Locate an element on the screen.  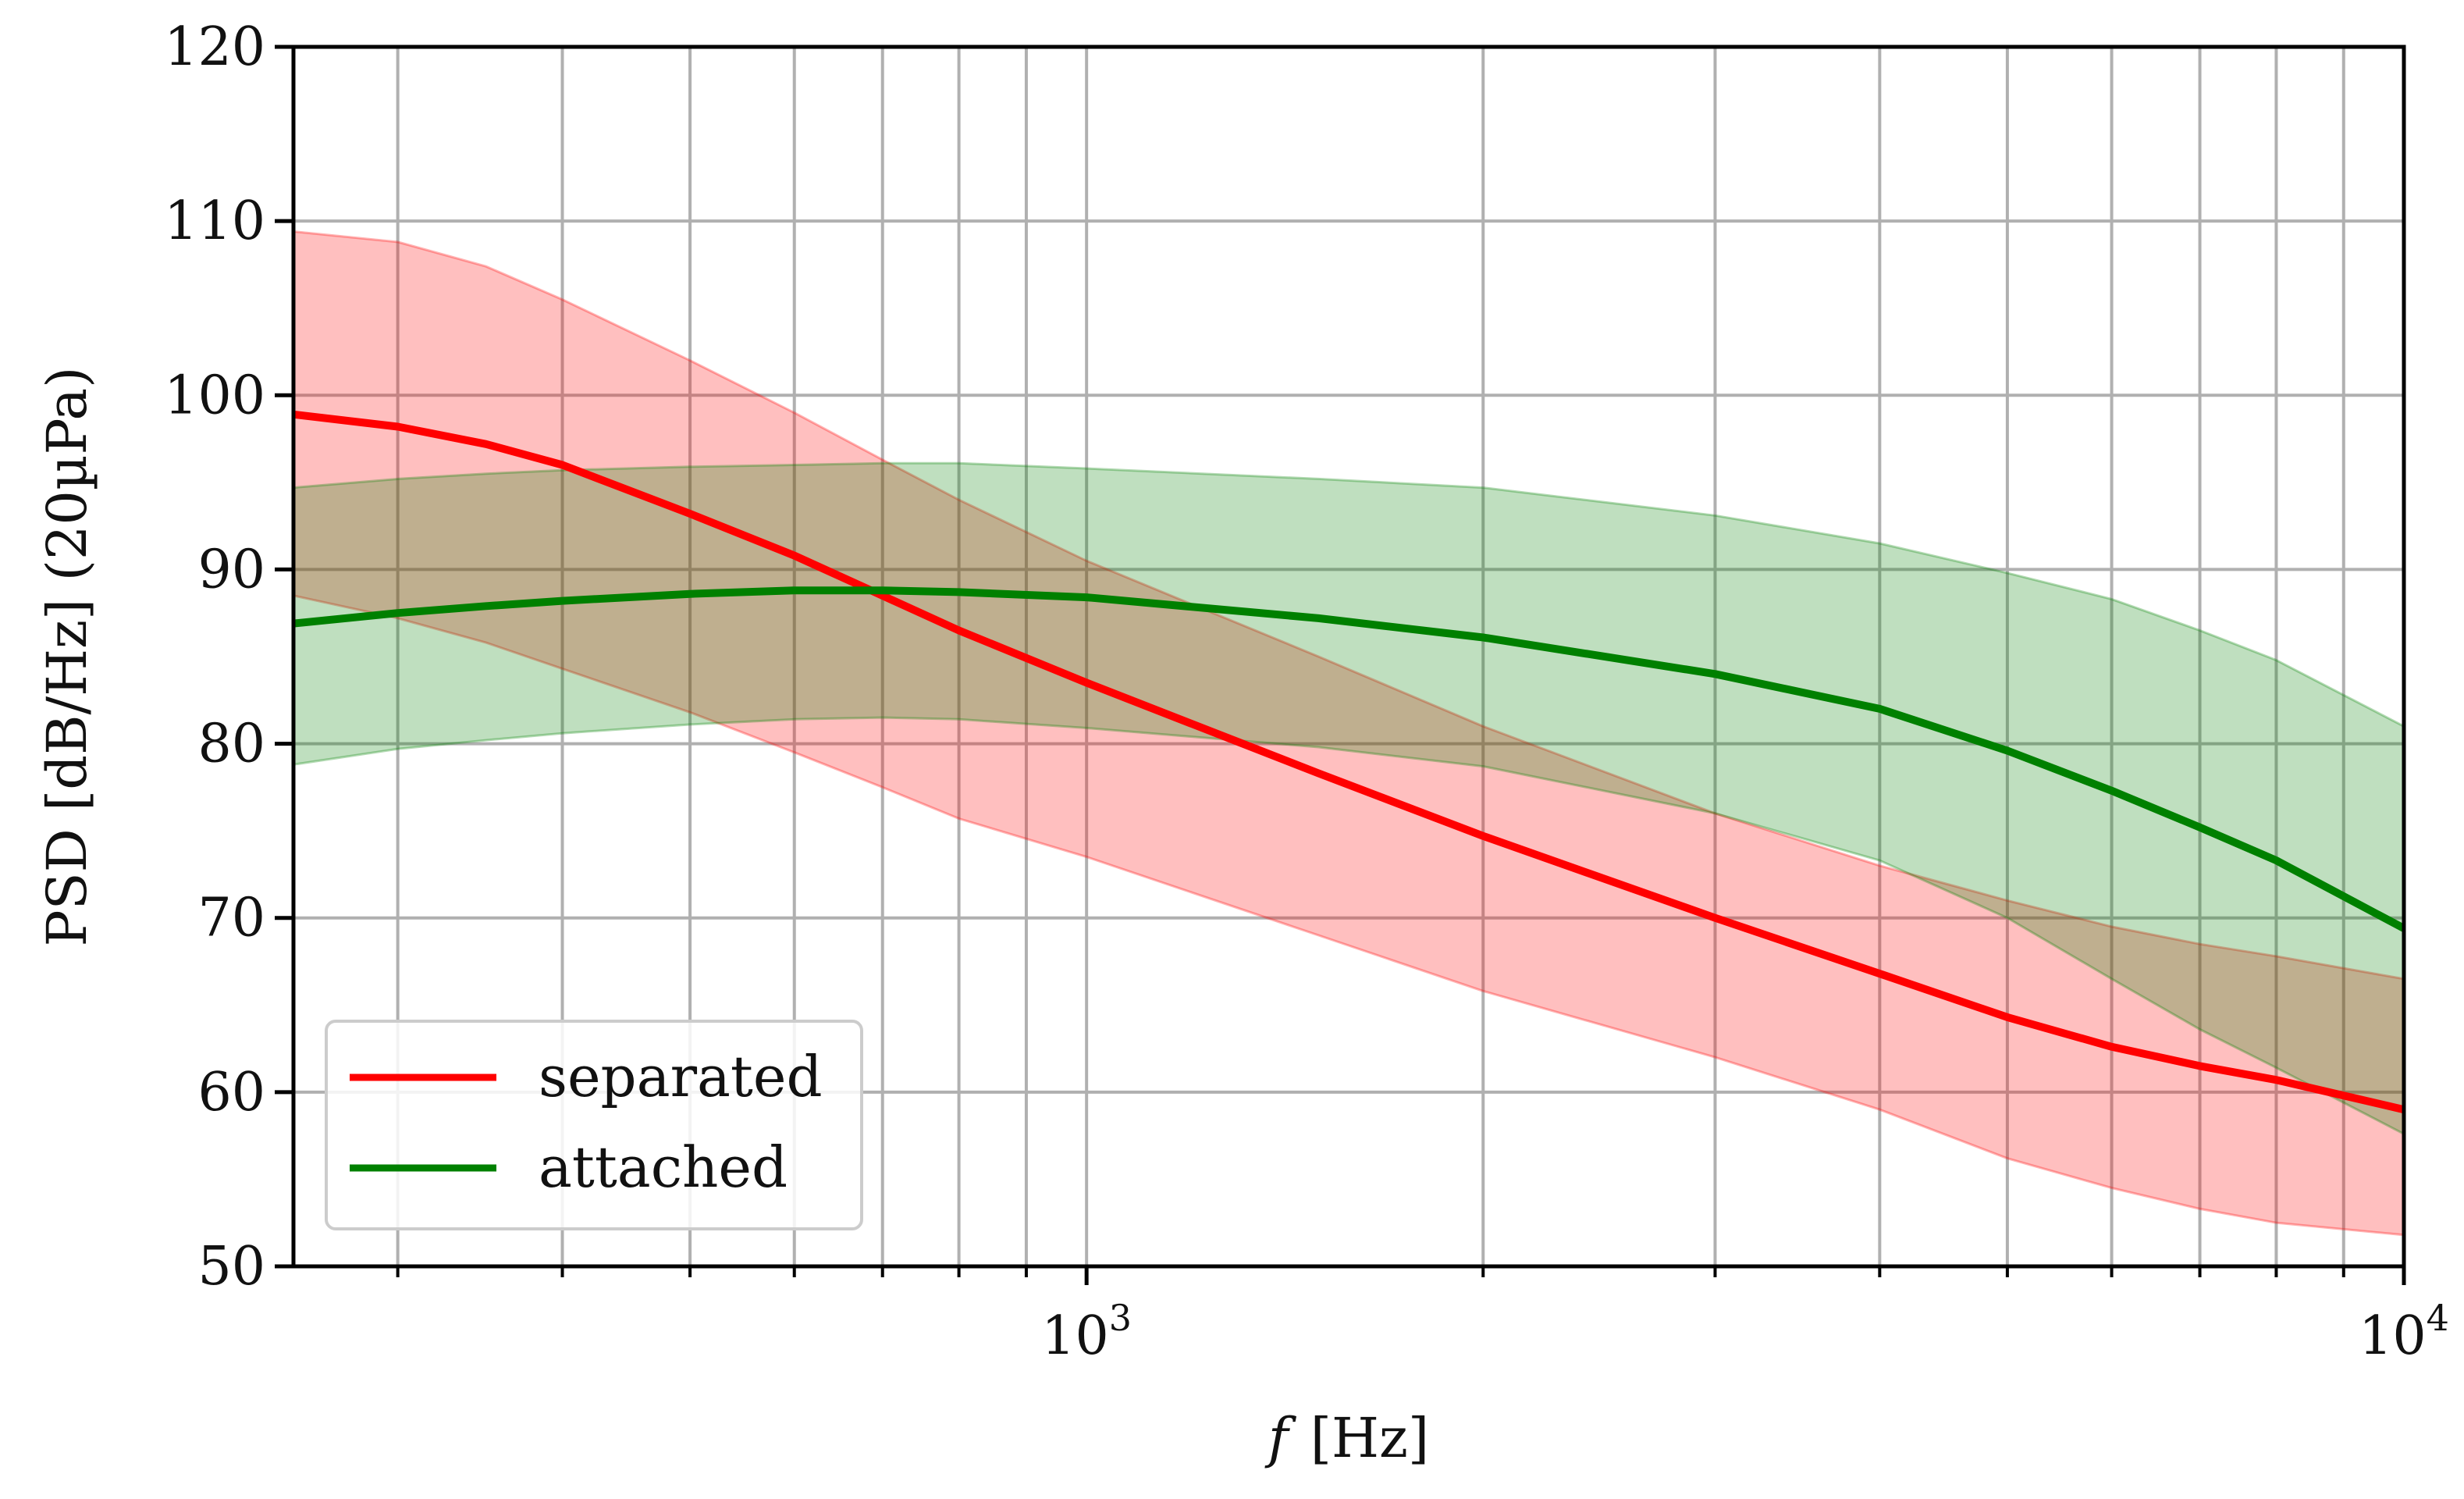
legend: separated attached is located at coordinates (594, 1125).